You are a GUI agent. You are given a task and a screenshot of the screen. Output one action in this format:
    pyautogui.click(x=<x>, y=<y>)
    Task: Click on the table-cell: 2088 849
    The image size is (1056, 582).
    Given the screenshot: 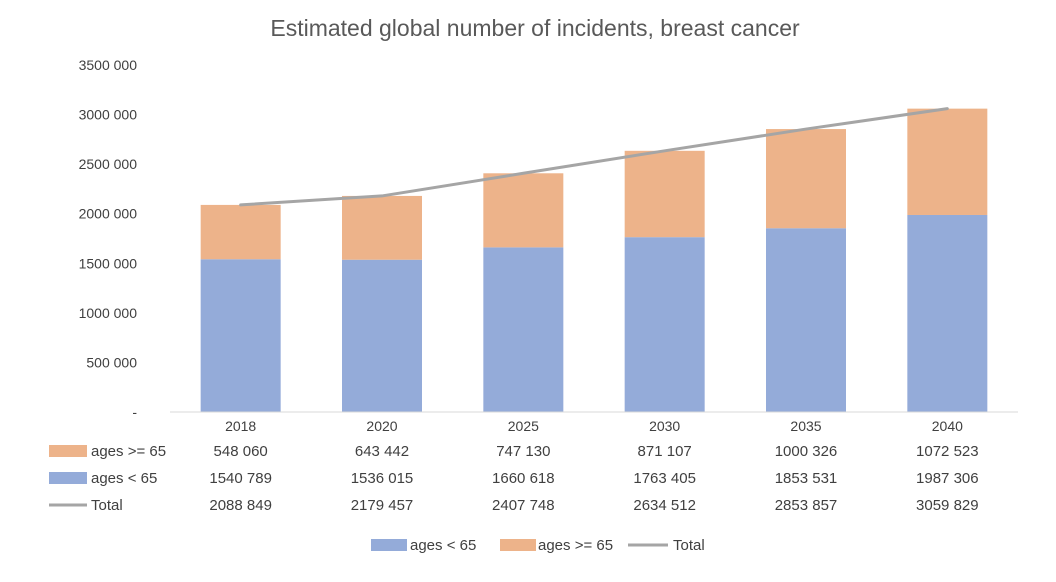 What is the action you would take?
    pyautogui.click(x=240, y=505)
    